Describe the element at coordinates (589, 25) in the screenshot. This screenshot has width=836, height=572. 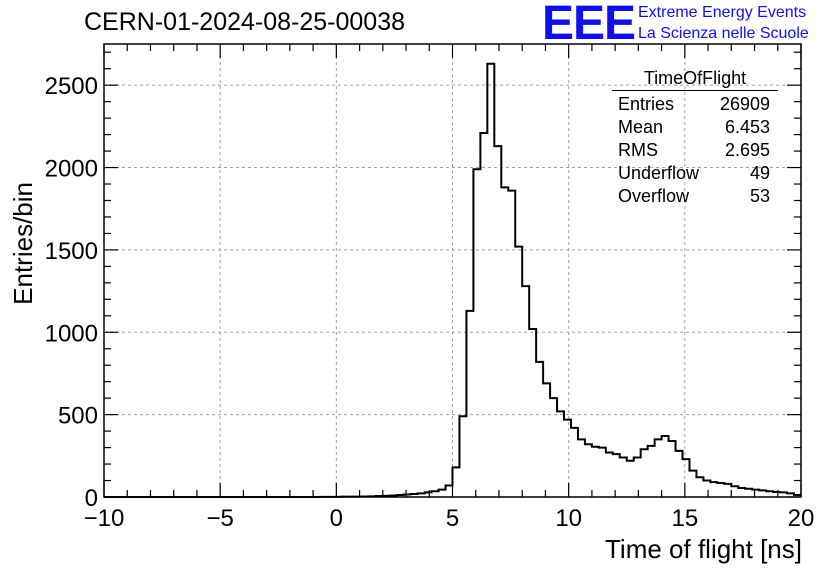
I see `eee-logo-mark: EEE` at that location.